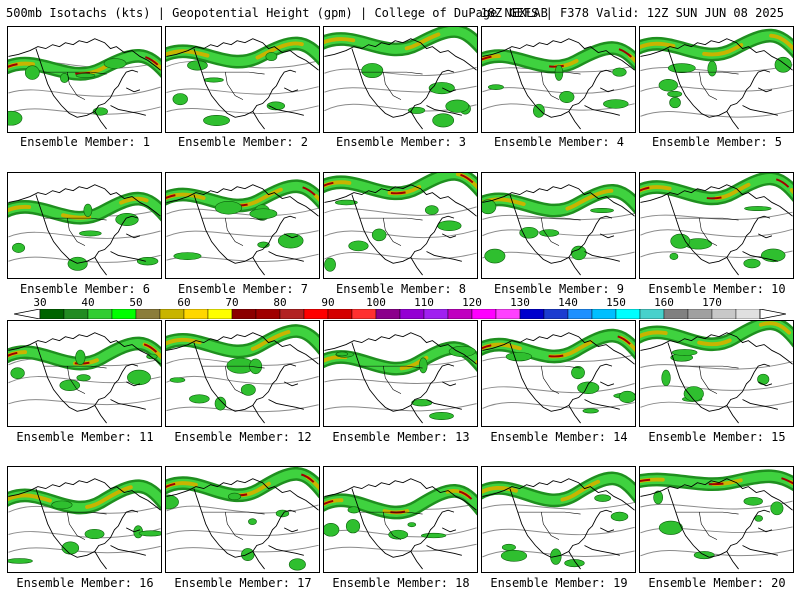  What do you see at coordinates (520, 302) in the screenshot?
I see `colorbar-tick-label: 130` at bounding box center [520, 302].